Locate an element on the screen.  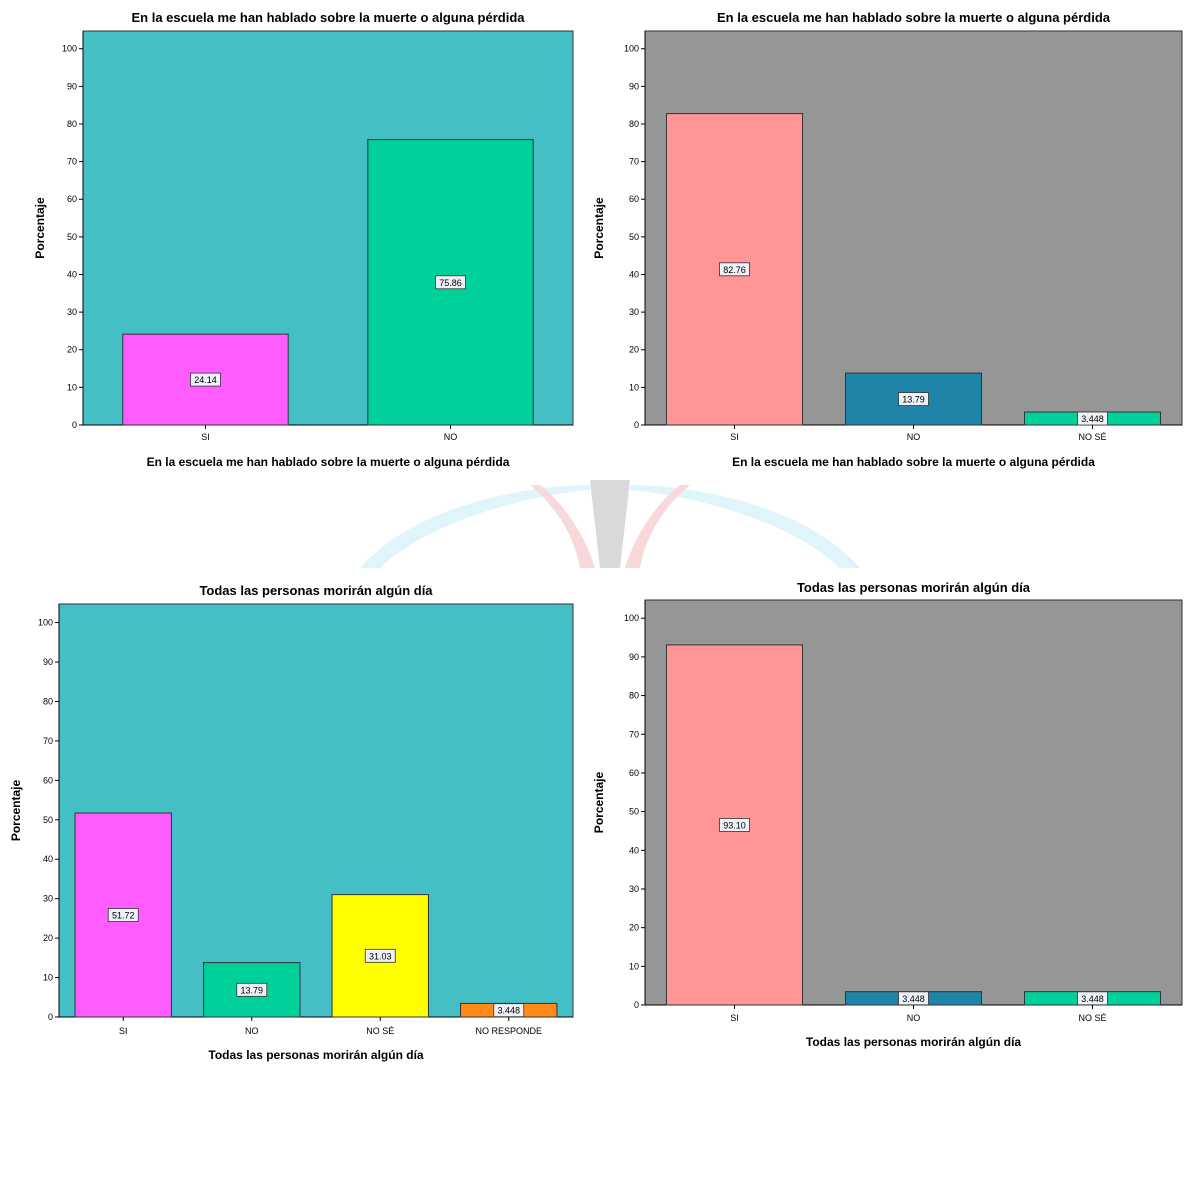
category-label: NO RESPONDE is located at coordinates (508, 1031).